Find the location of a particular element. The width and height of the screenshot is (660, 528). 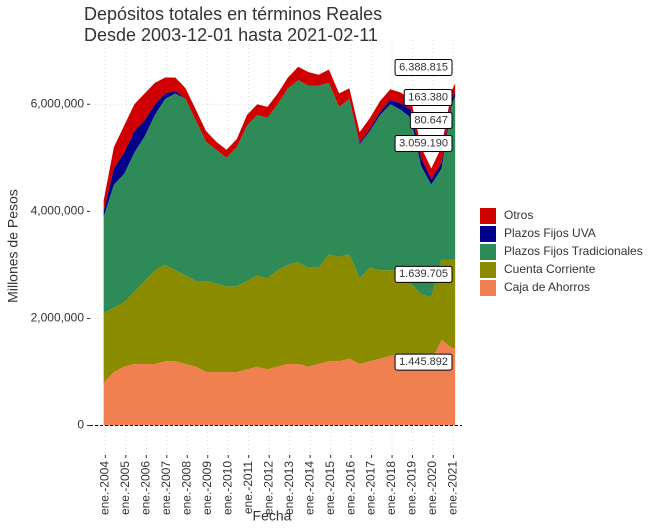

y-tick-label: 6,000,000 is located at coordinates (58, 103).